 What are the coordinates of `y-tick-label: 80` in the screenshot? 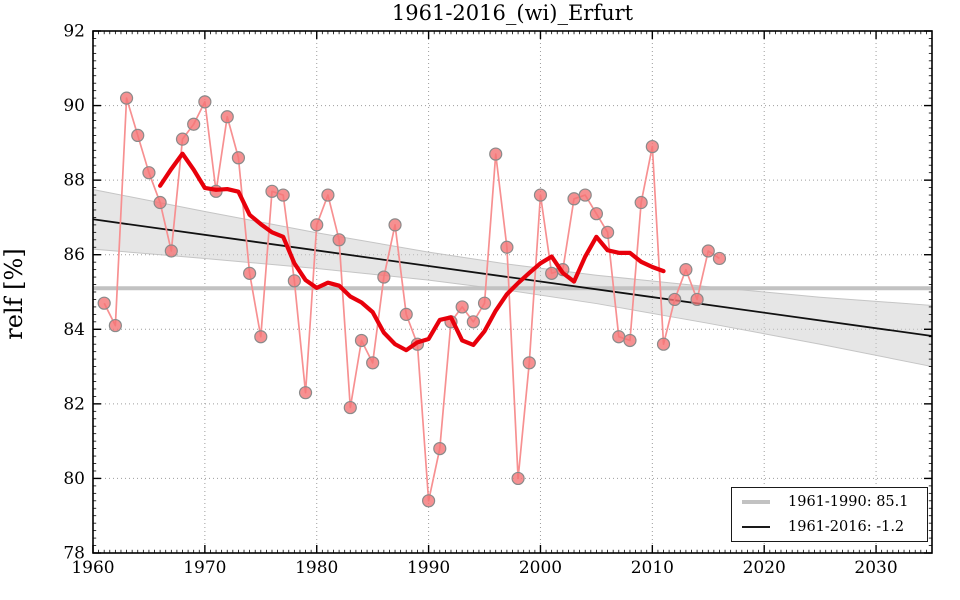 It's located at (74, 479).